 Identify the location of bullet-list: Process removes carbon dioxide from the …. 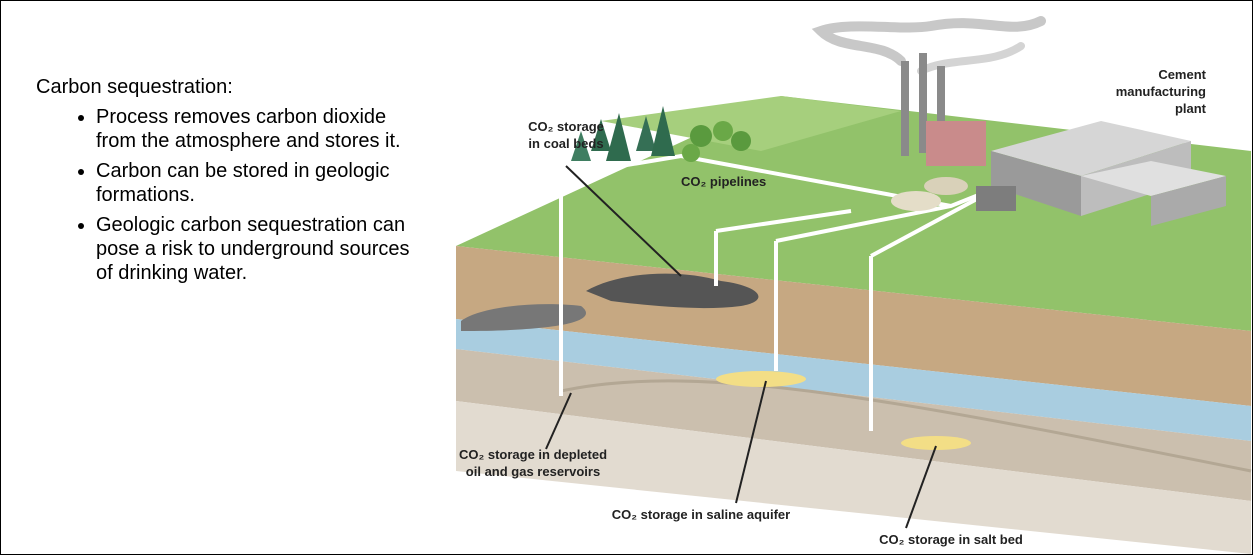
(231, 195).